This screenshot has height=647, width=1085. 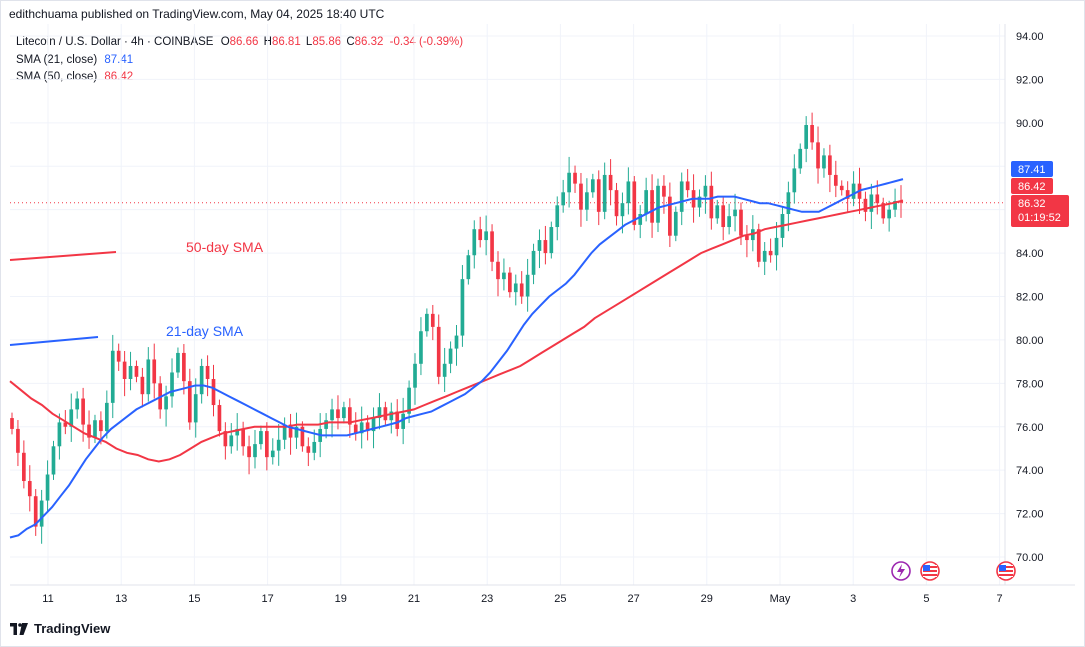 I want to click on y-tick-label: 82.00, so click(x=1030, y=298).